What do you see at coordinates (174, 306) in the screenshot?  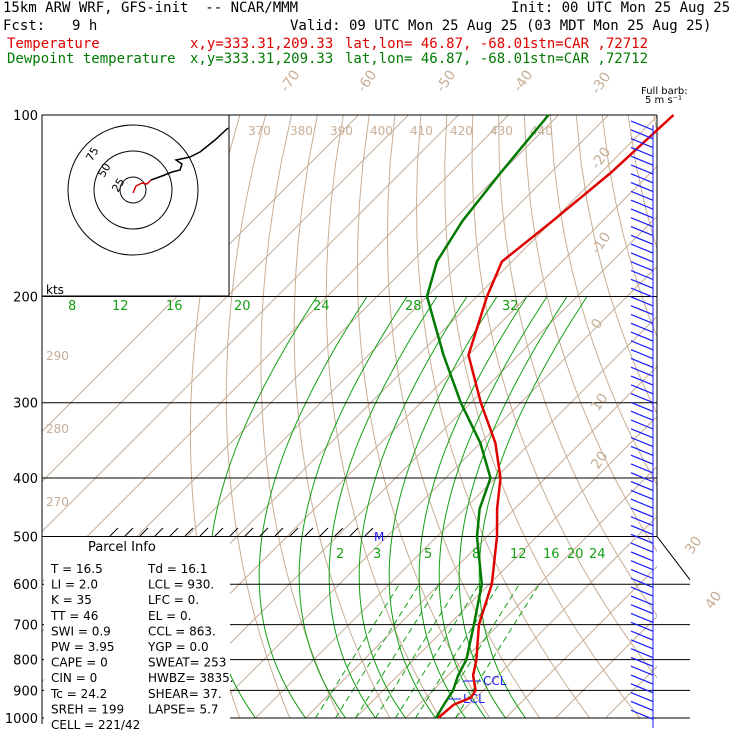 I see `mixing-ratio-label-upper-16: 16` at bounding box center [174, 306].